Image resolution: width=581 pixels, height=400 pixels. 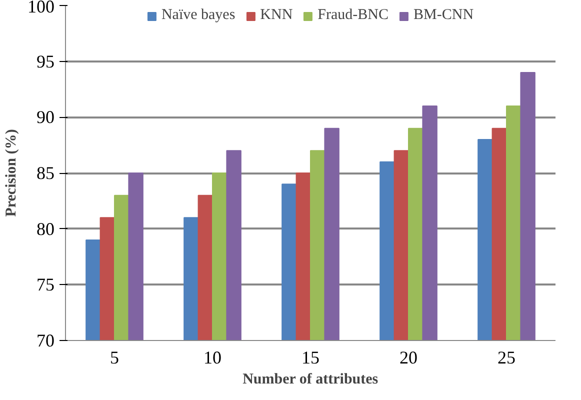 I want to click on x-axis-title: Number of attributes, so click(x=310, y=380).